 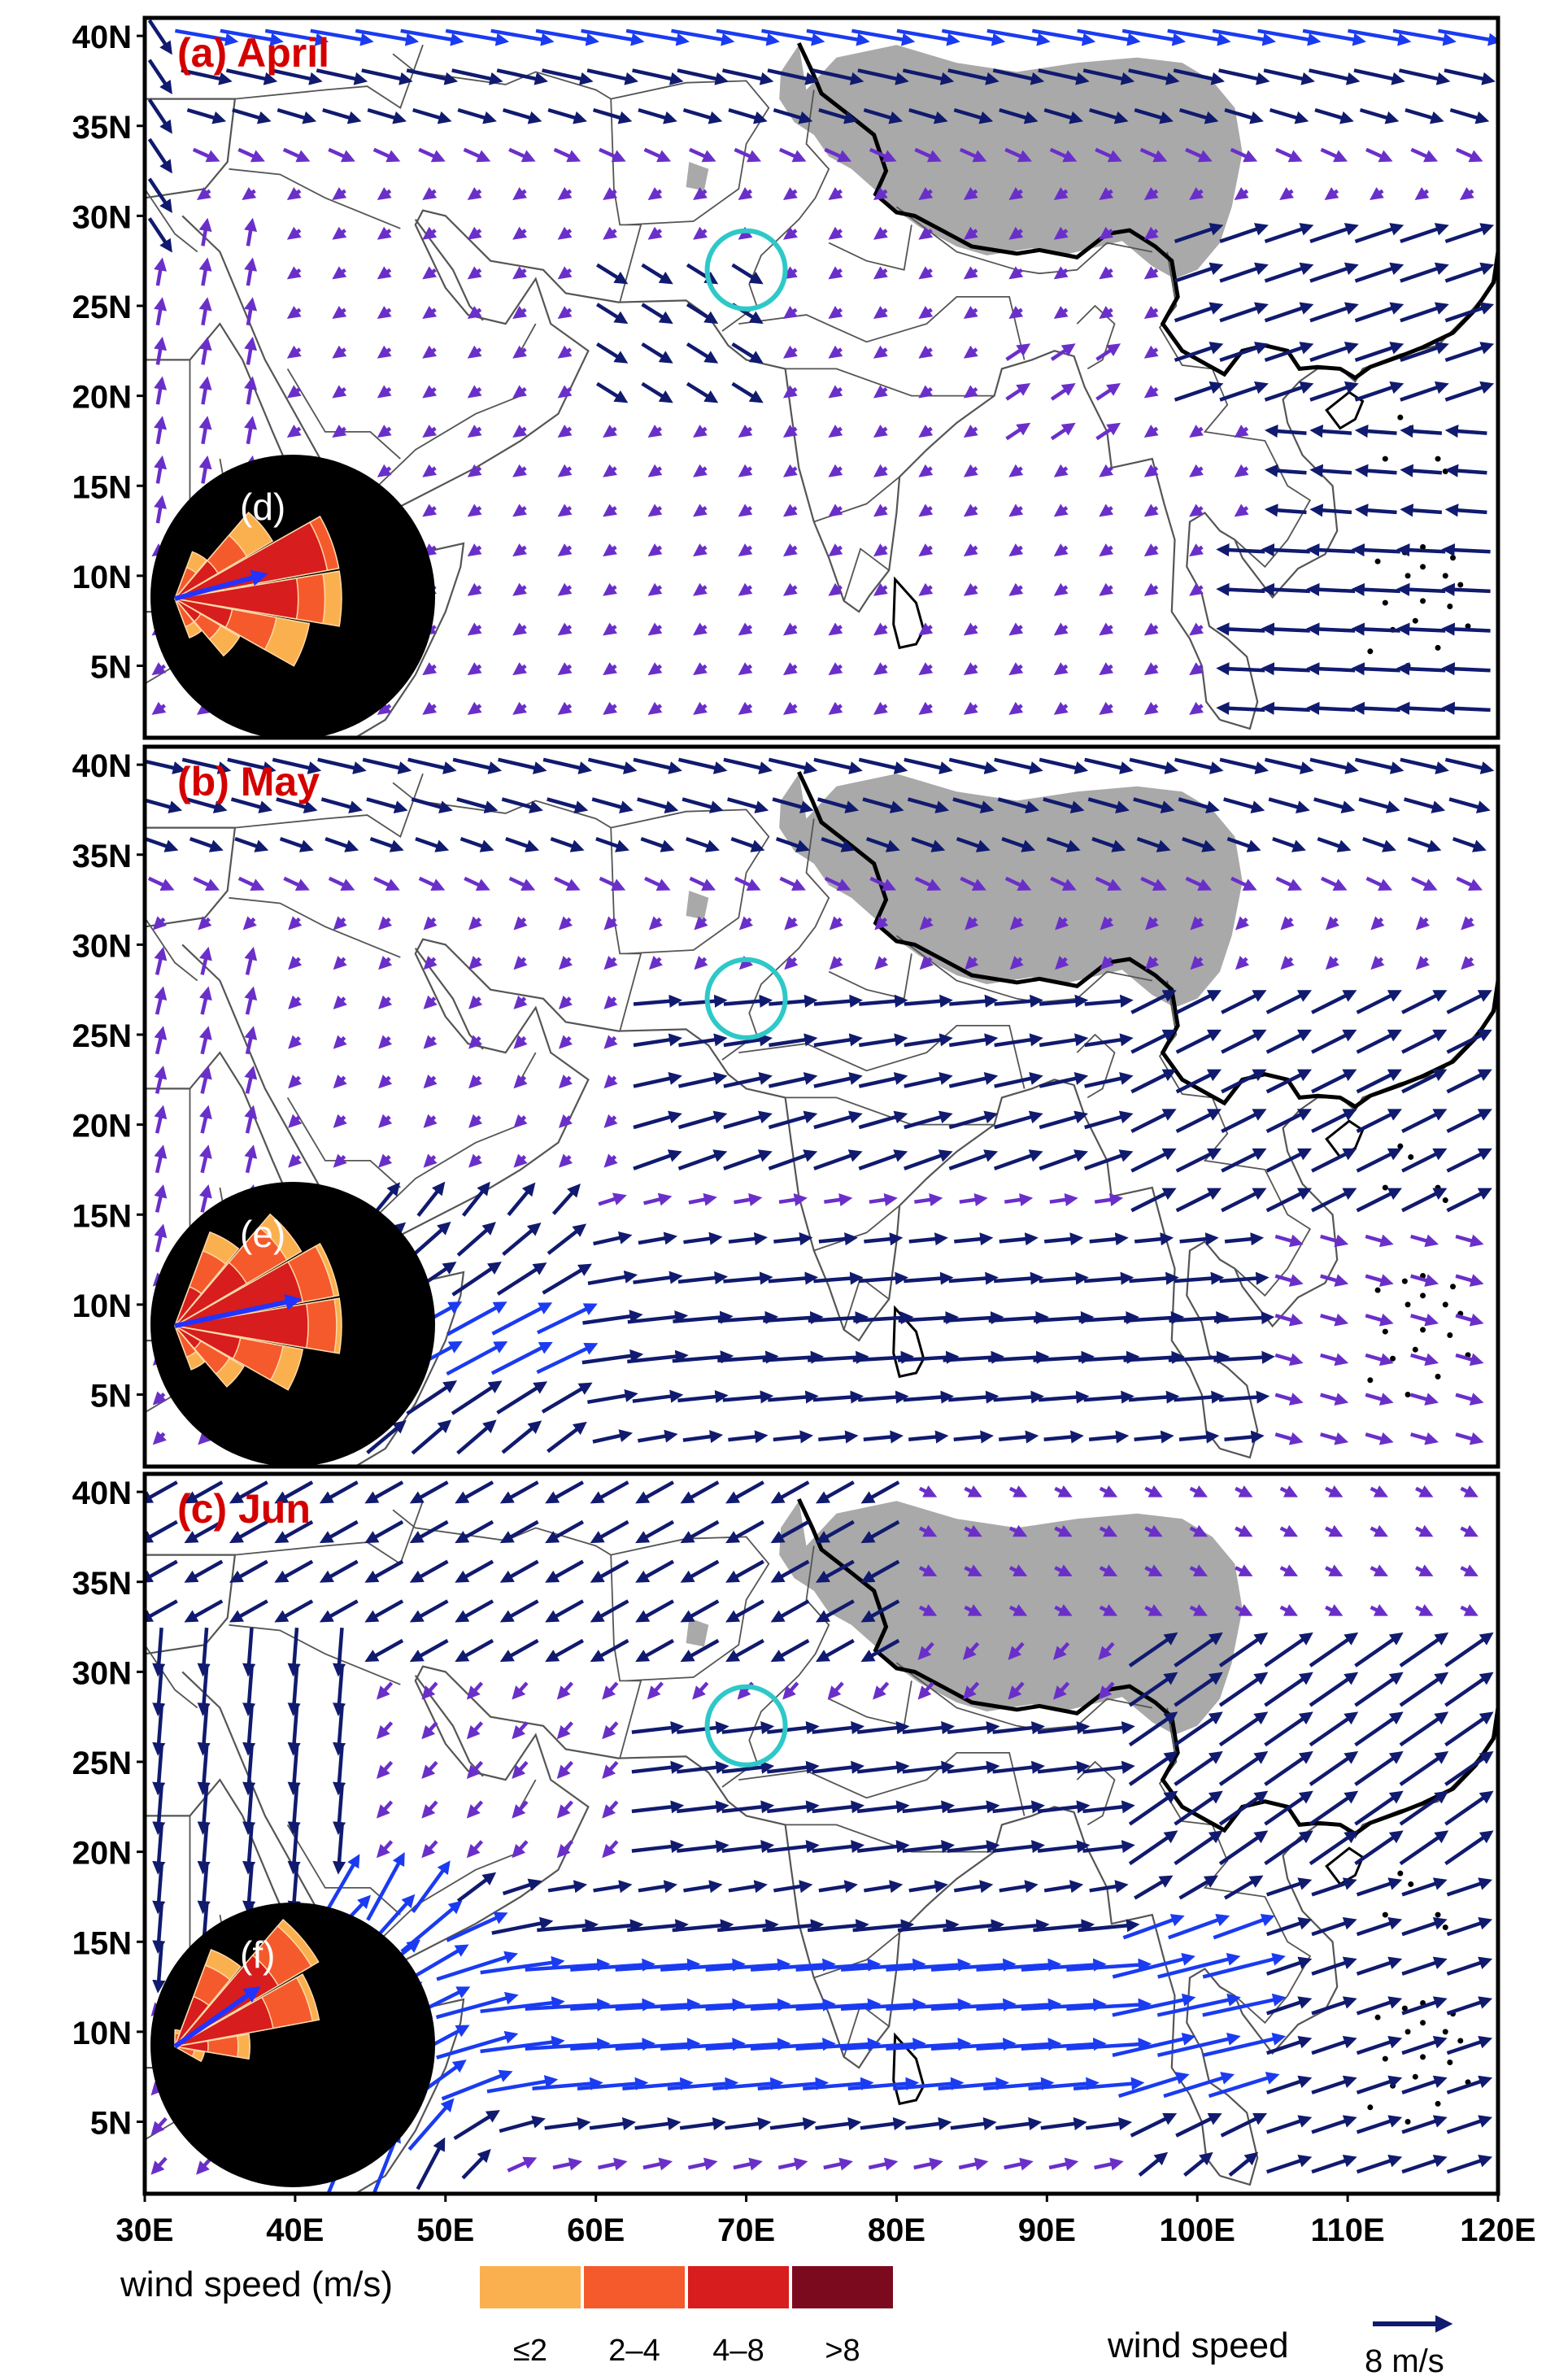 What do you see at coordinates (295, 2230) in the screenshot?
I see `longitude-tick-label: 40E` at bounding box center [295, 2230].